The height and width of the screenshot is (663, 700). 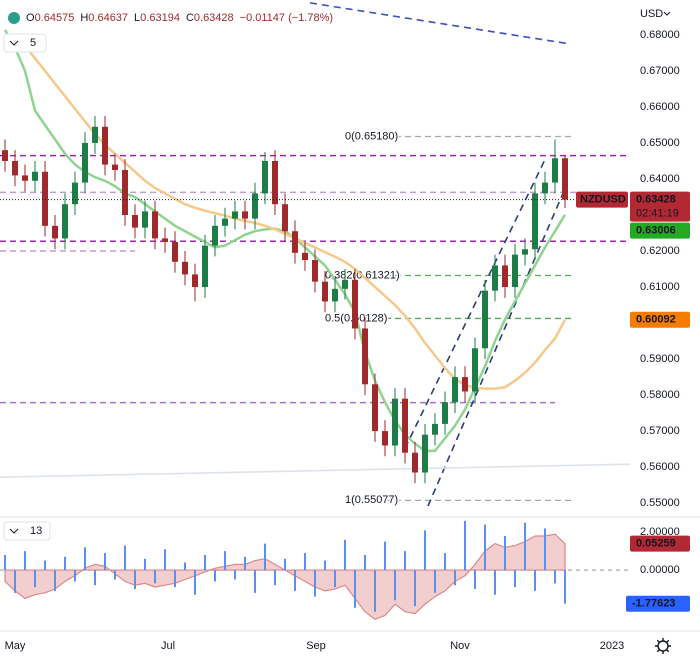 I want to click on oscillator-area, so click(x=285, y=576).